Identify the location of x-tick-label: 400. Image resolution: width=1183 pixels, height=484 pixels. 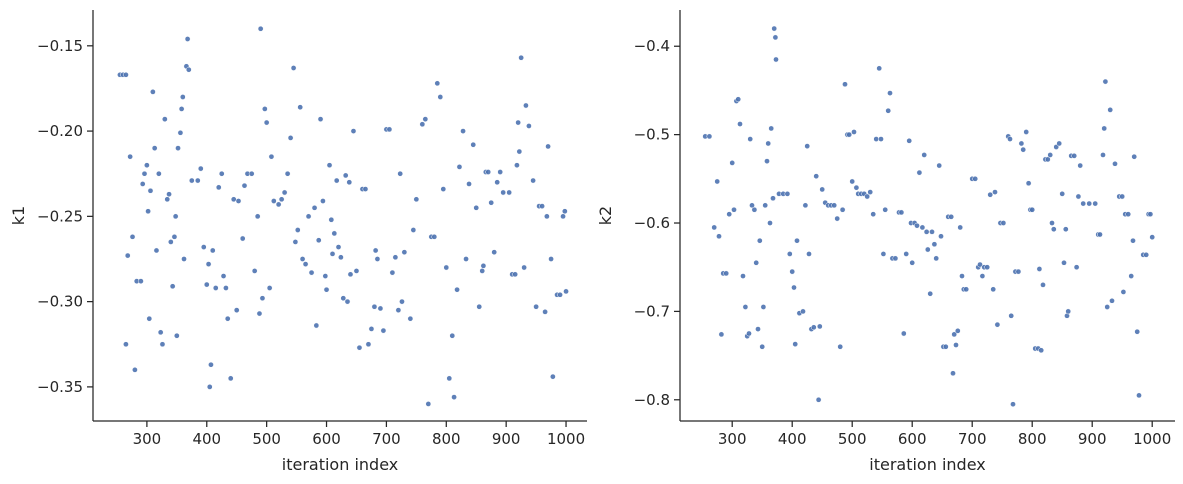
(206, 439).